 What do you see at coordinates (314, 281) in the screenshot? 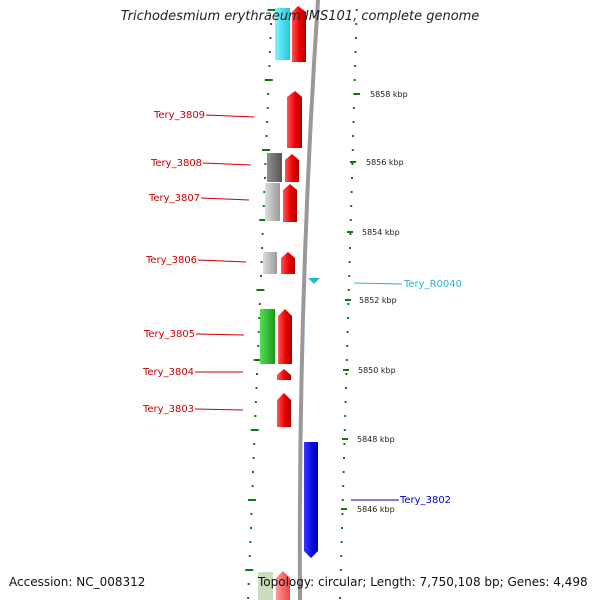
I see `rna-marker` at bounding box center [314, 281].